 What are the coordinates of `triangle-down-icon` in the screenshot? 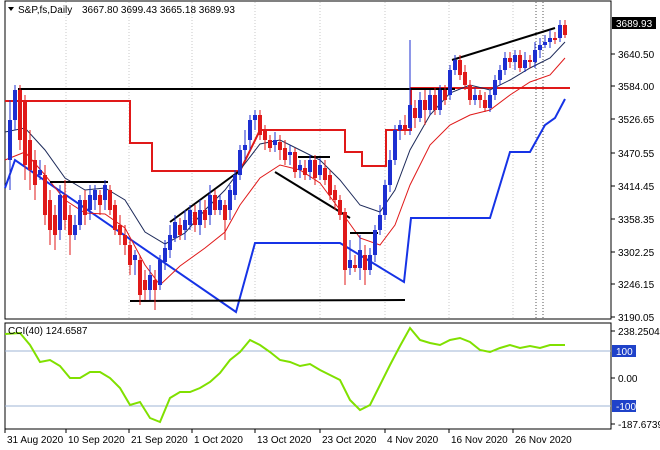 It's located at (11, 9).